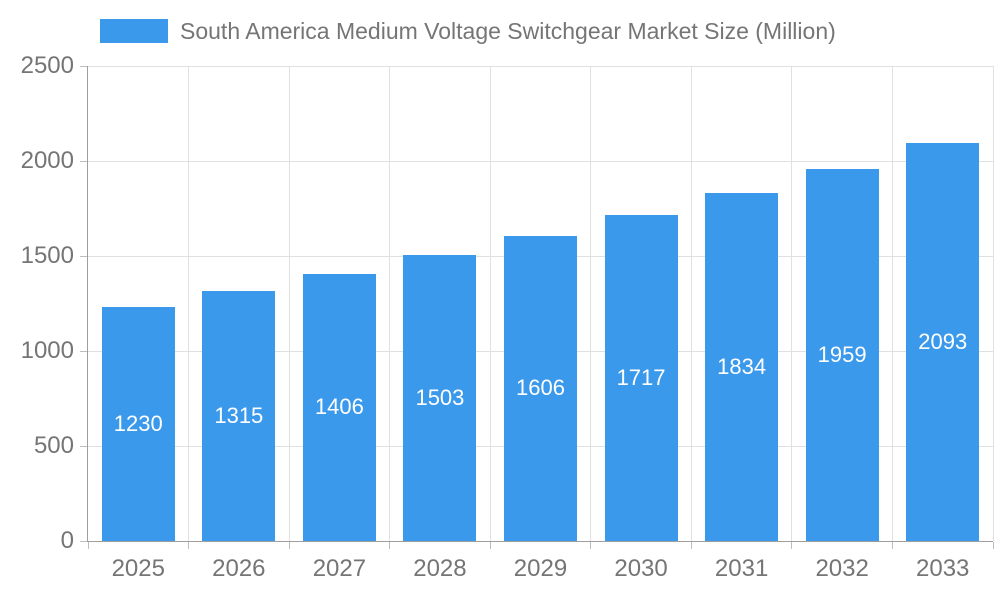 The image size is (1000, 600). I want to click on bar-2030: 1717, so click(641, 377).